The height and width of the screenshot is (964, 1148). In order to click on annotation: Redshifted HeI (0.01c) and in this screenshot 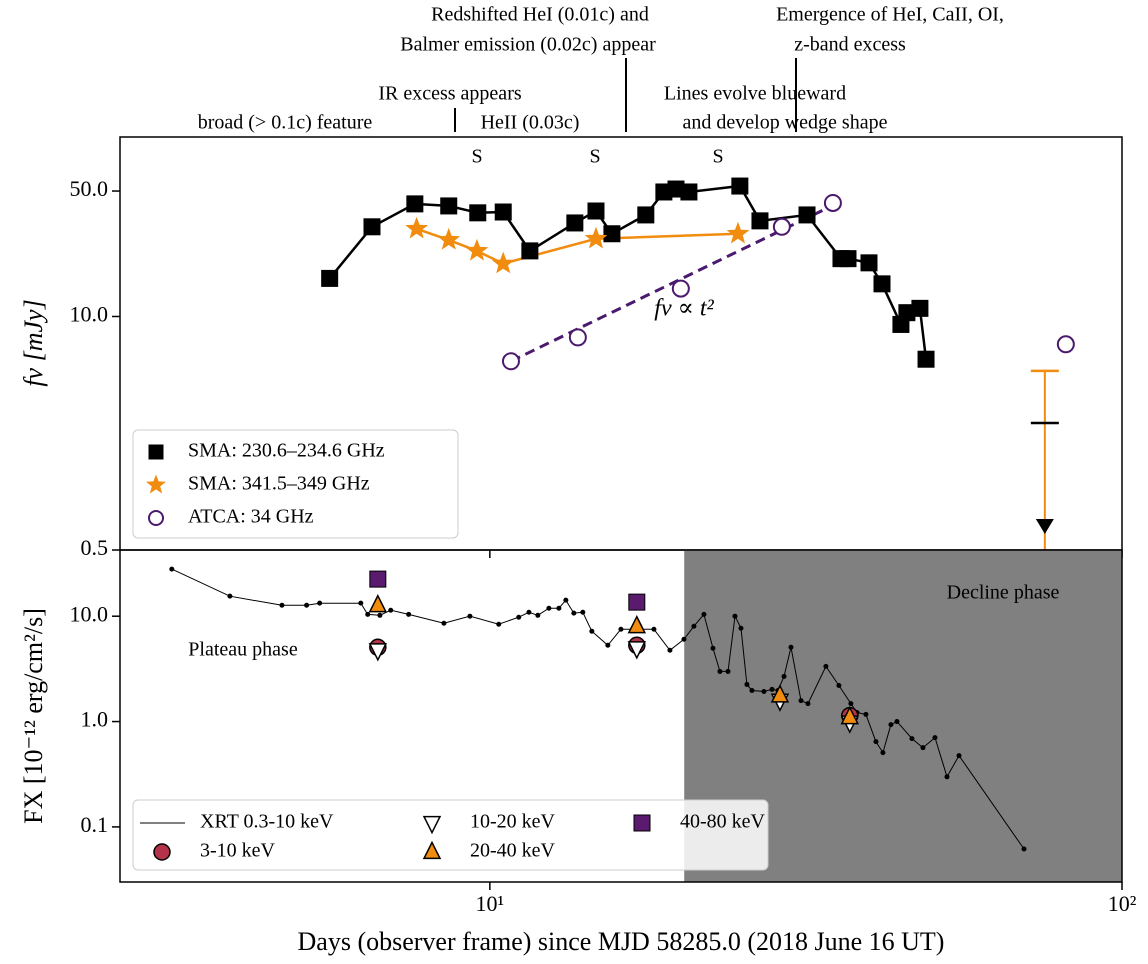, I will do `click(540, 15)`.